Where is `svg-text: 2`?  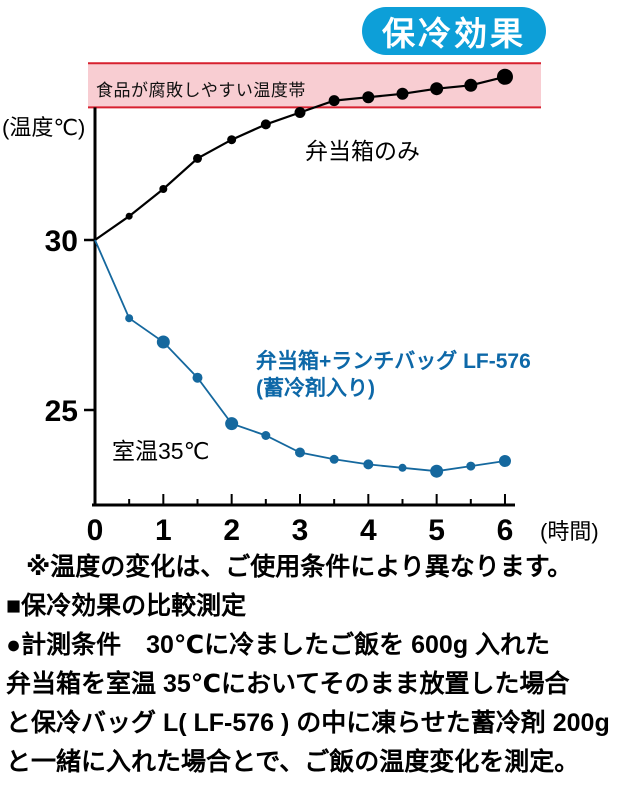
svg-text: 2 is located at coordinates (231, 529).